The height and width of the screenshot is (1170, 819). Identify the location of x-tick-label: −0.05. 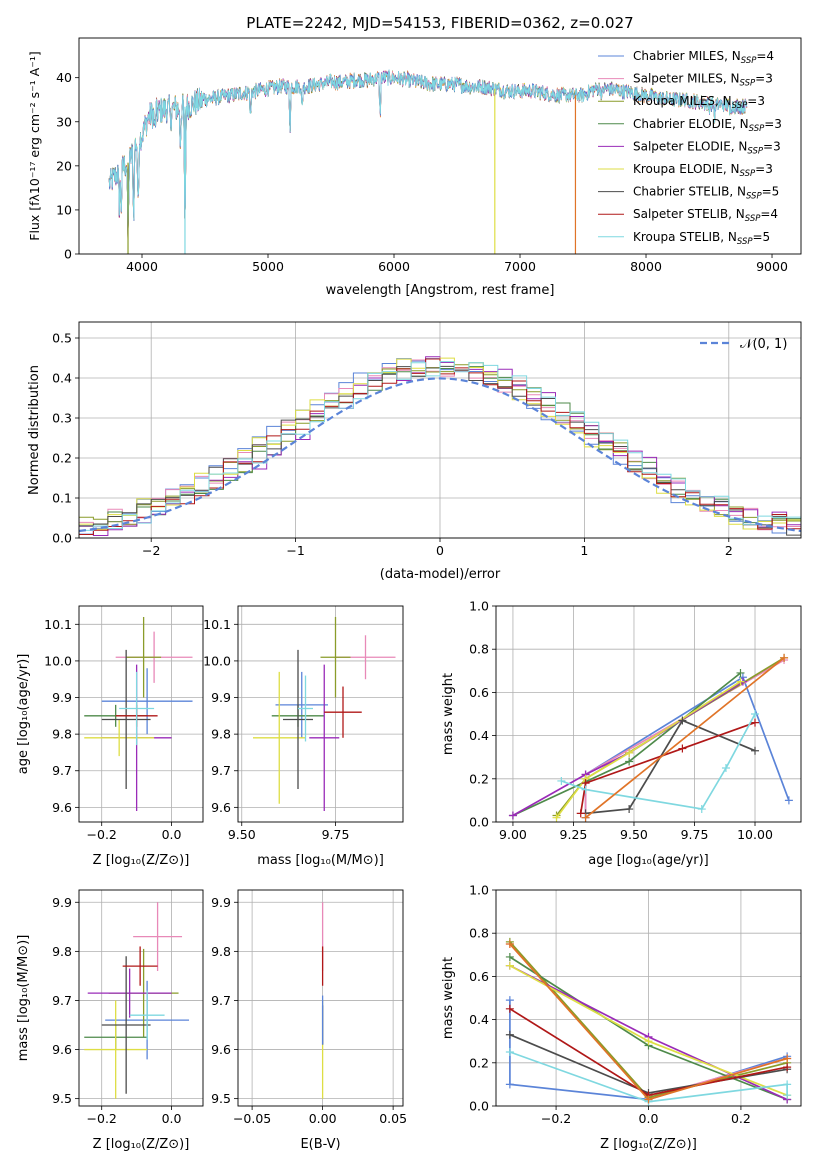
(252, 1118).